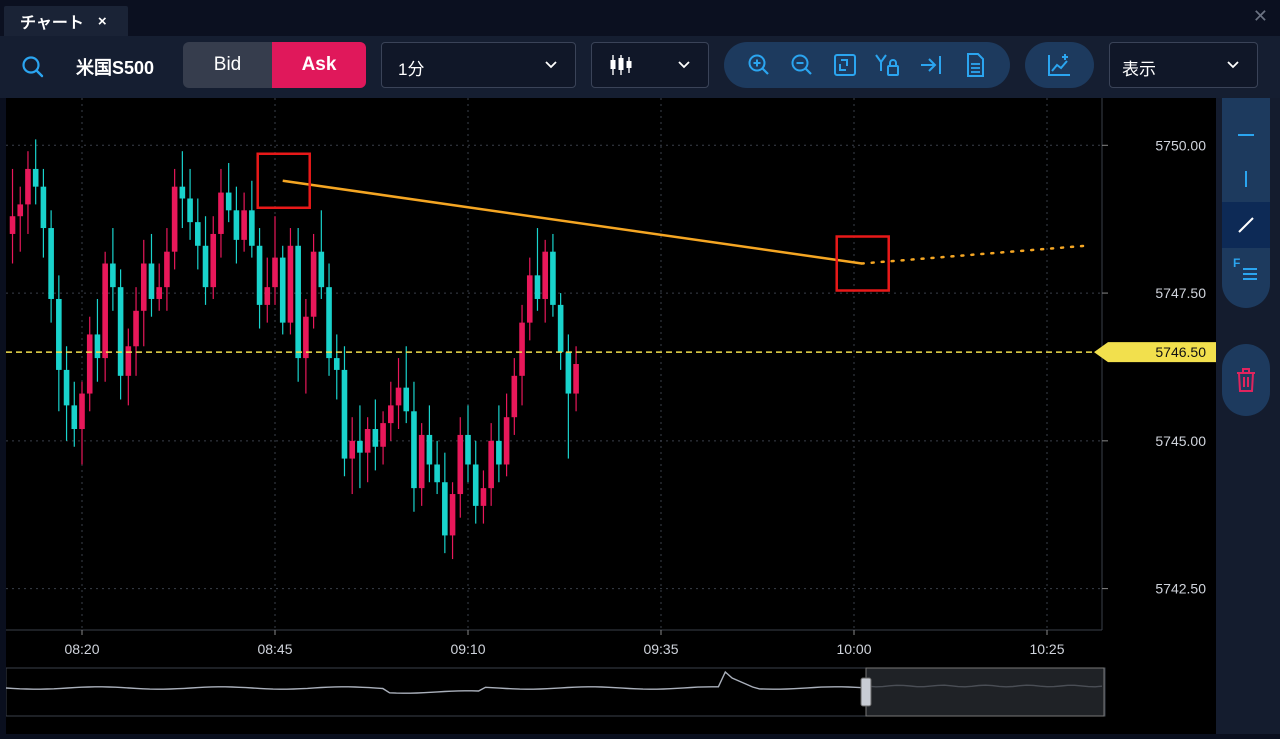 The image size is (1280, 739). I want to click on lock-y-axis-icon, so click(887, 65).